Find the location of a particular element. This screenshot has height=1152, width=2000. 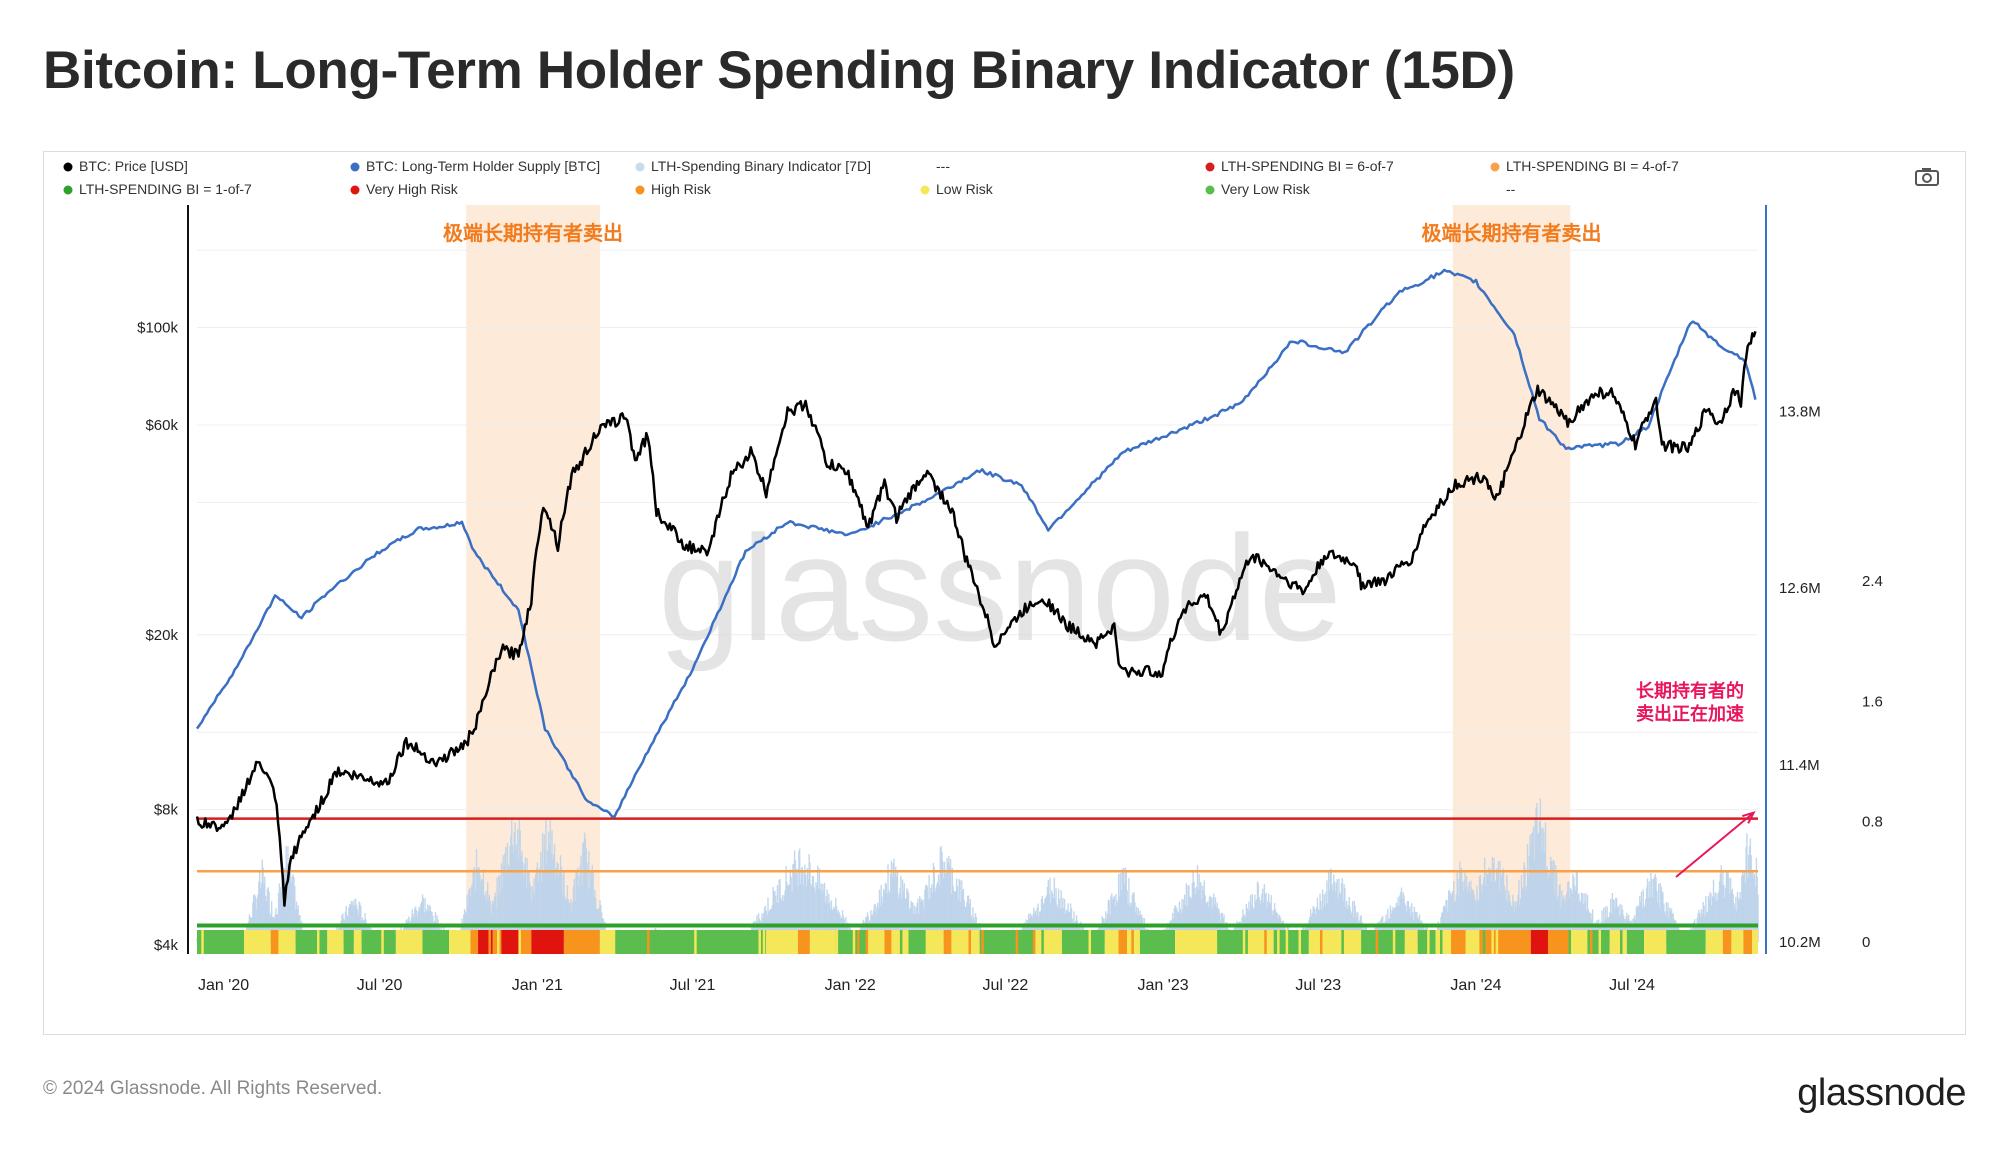

indicator-tick-label: 2.4 is located at coordinates (1872, 581).